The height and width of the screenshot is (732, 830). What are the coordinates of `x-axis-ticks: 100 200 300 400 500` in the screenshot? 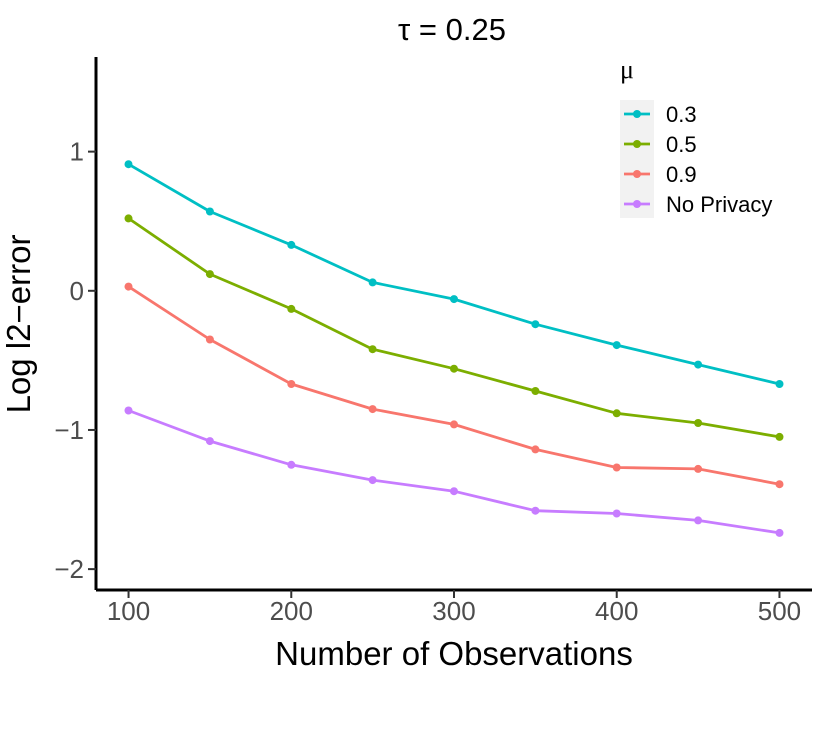 It's located at (454, 608).